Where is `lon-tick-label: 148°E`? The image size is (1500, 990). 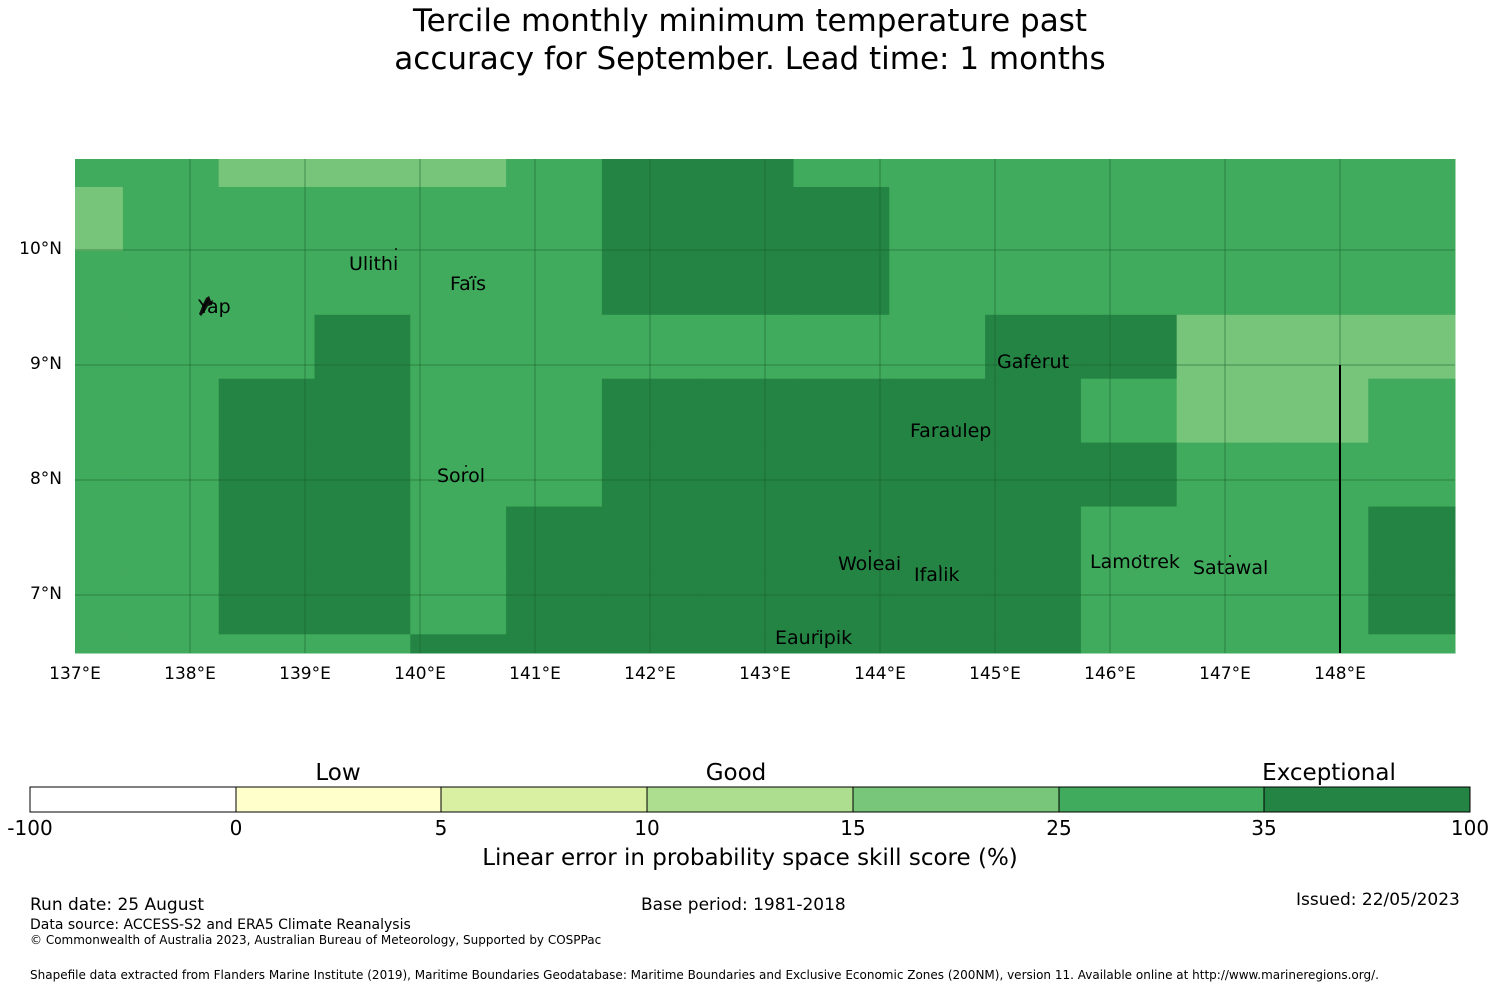 lon-tick-label: 148°E is located at coordinates (1340, 674).